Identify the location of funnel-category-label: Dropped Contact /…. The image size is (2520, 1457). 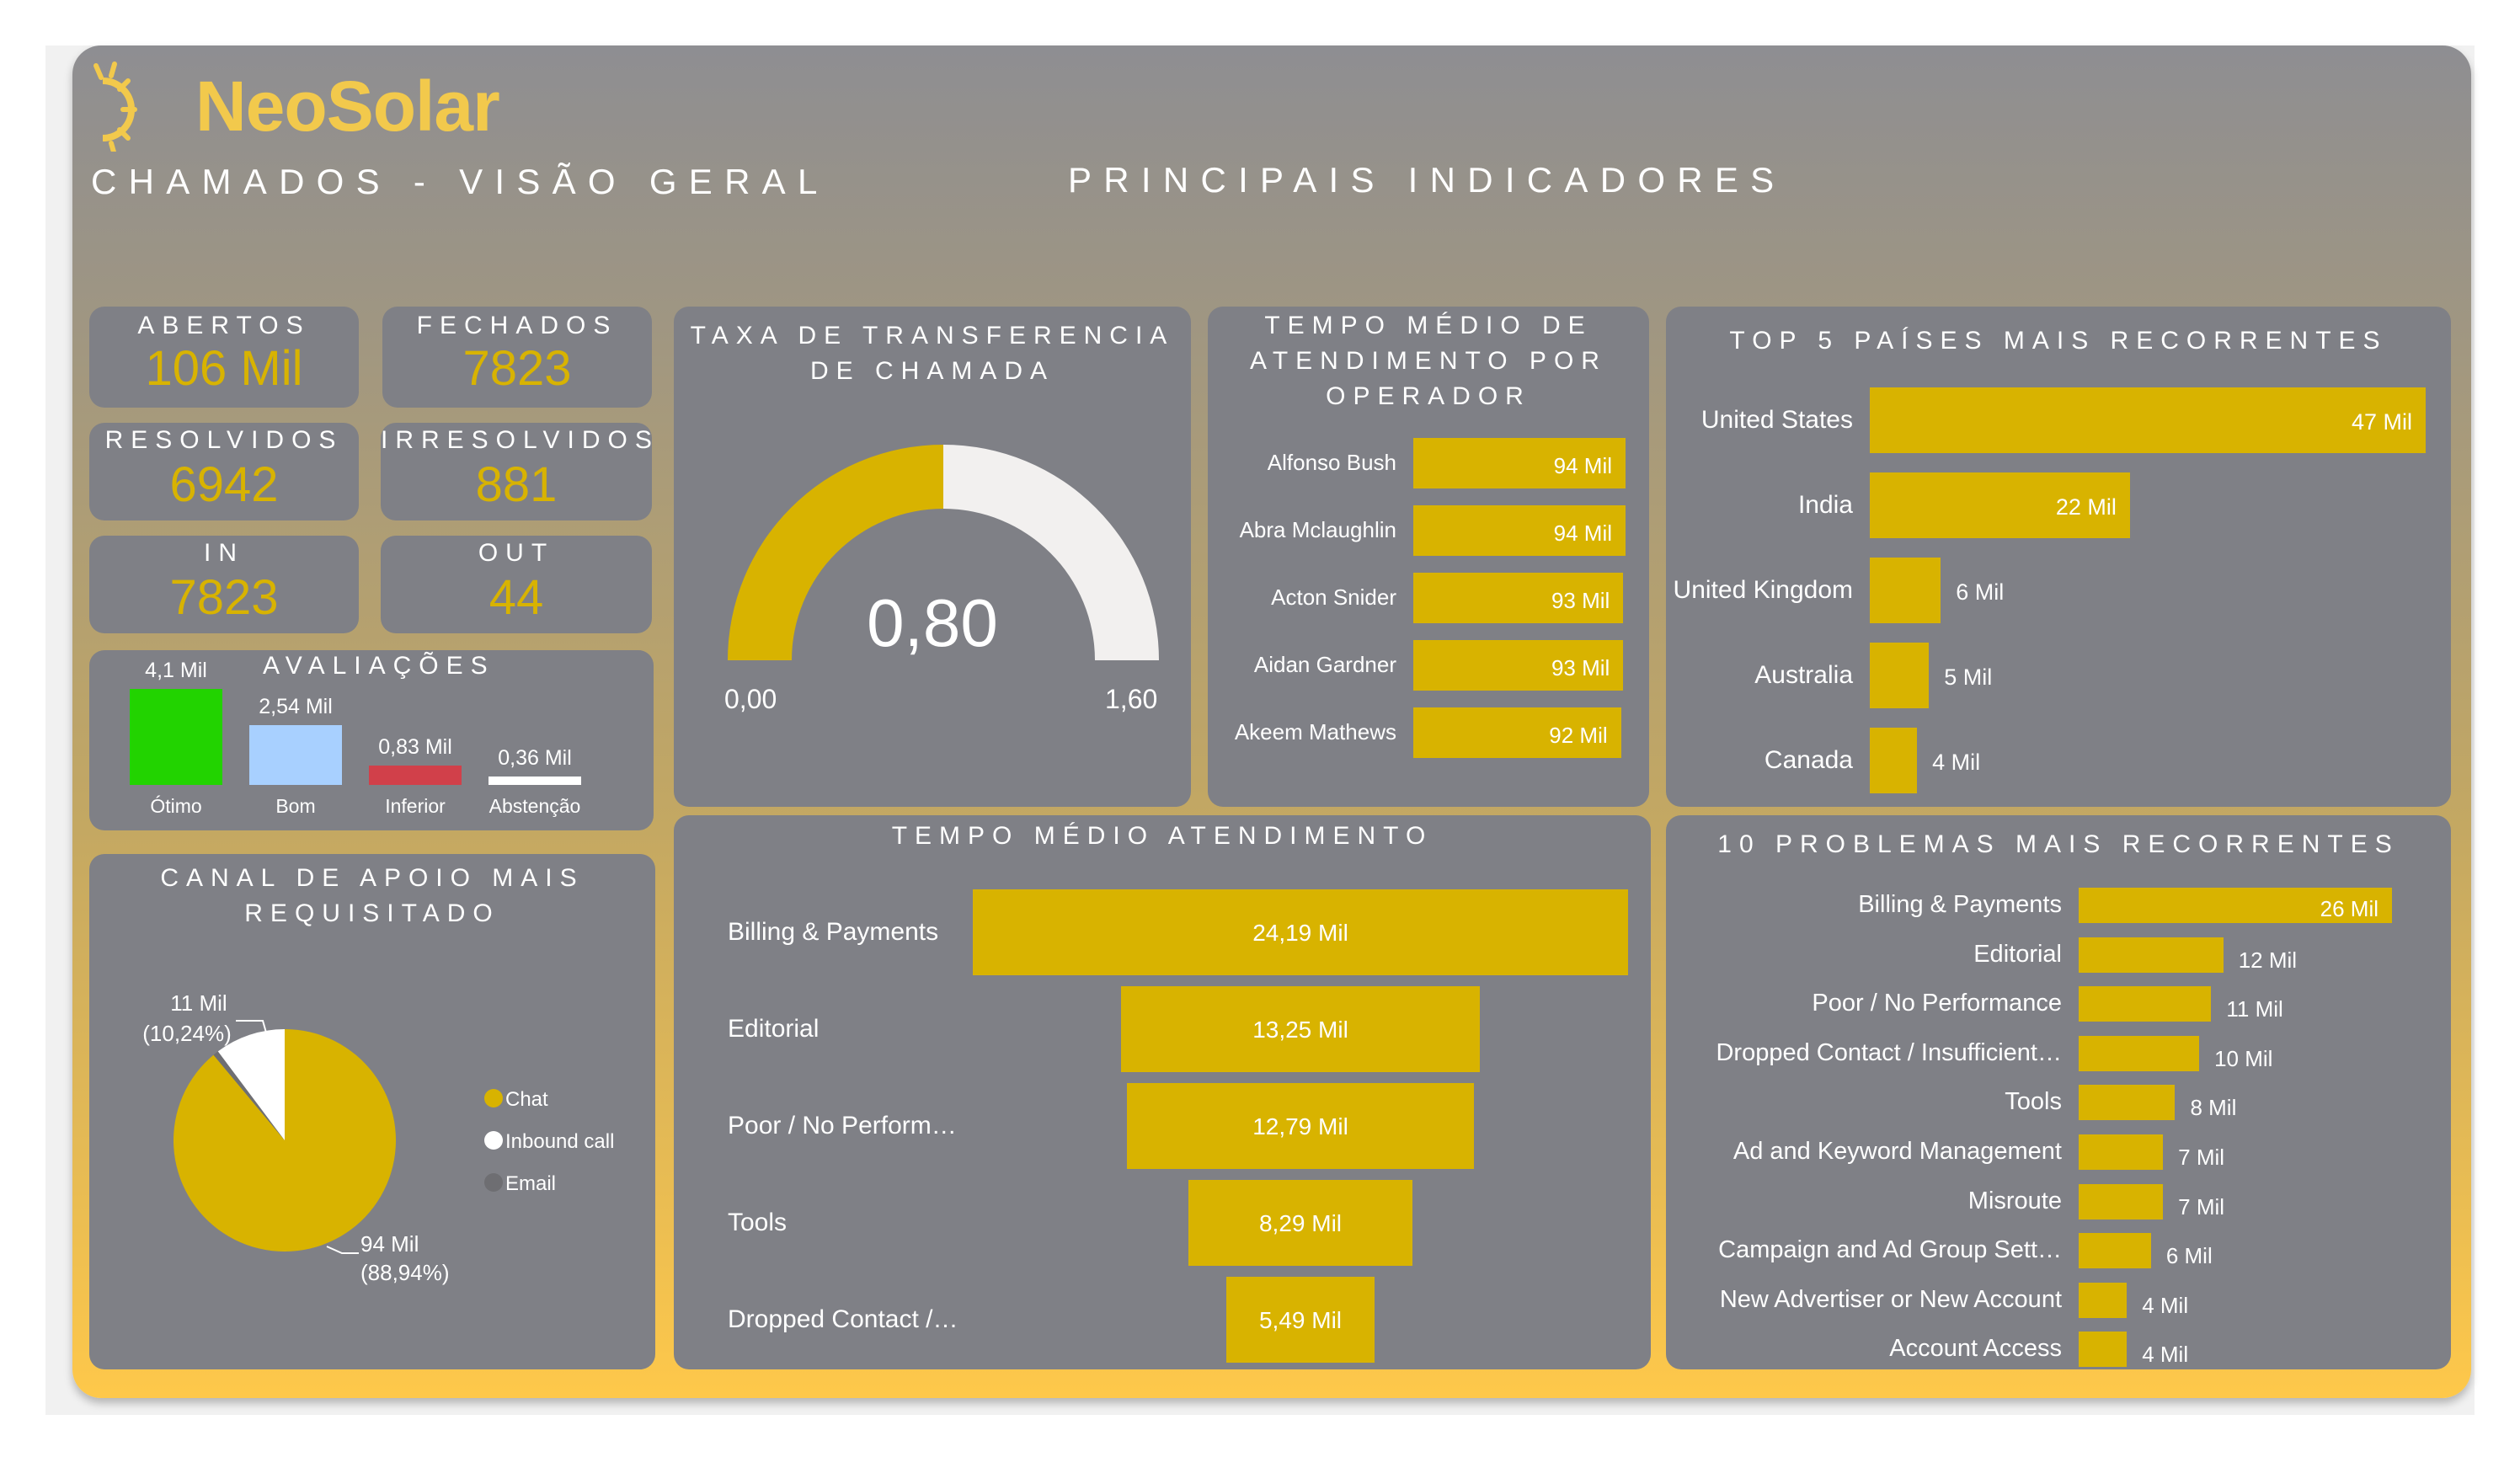
(843, 1319).